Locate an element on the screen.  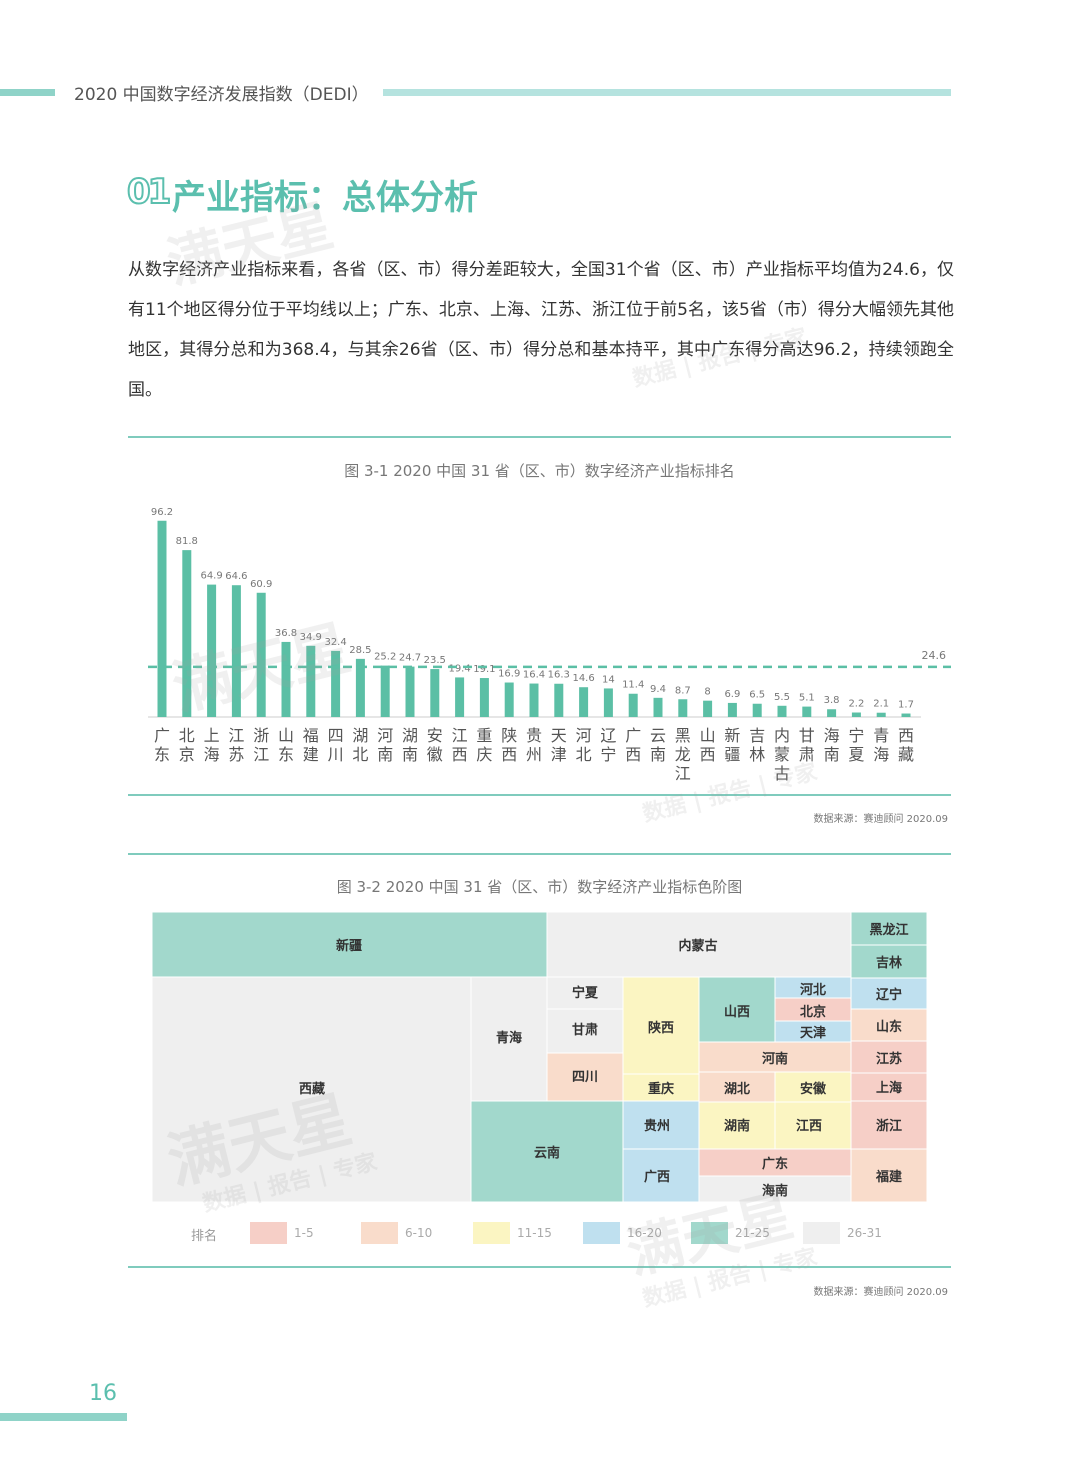
data-label: 28.5 is located at coordinates (360, 650).